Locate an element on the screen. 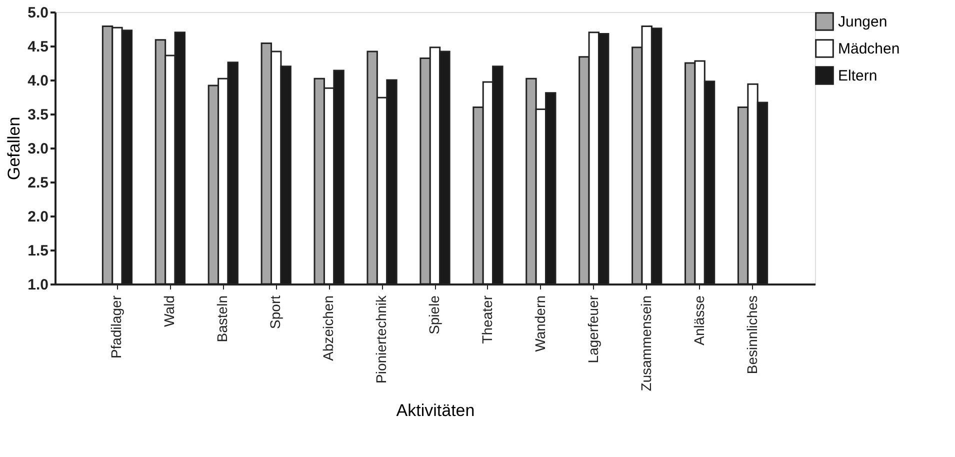  y-tick-label: 3.5 is located at coordinates (38, 115).